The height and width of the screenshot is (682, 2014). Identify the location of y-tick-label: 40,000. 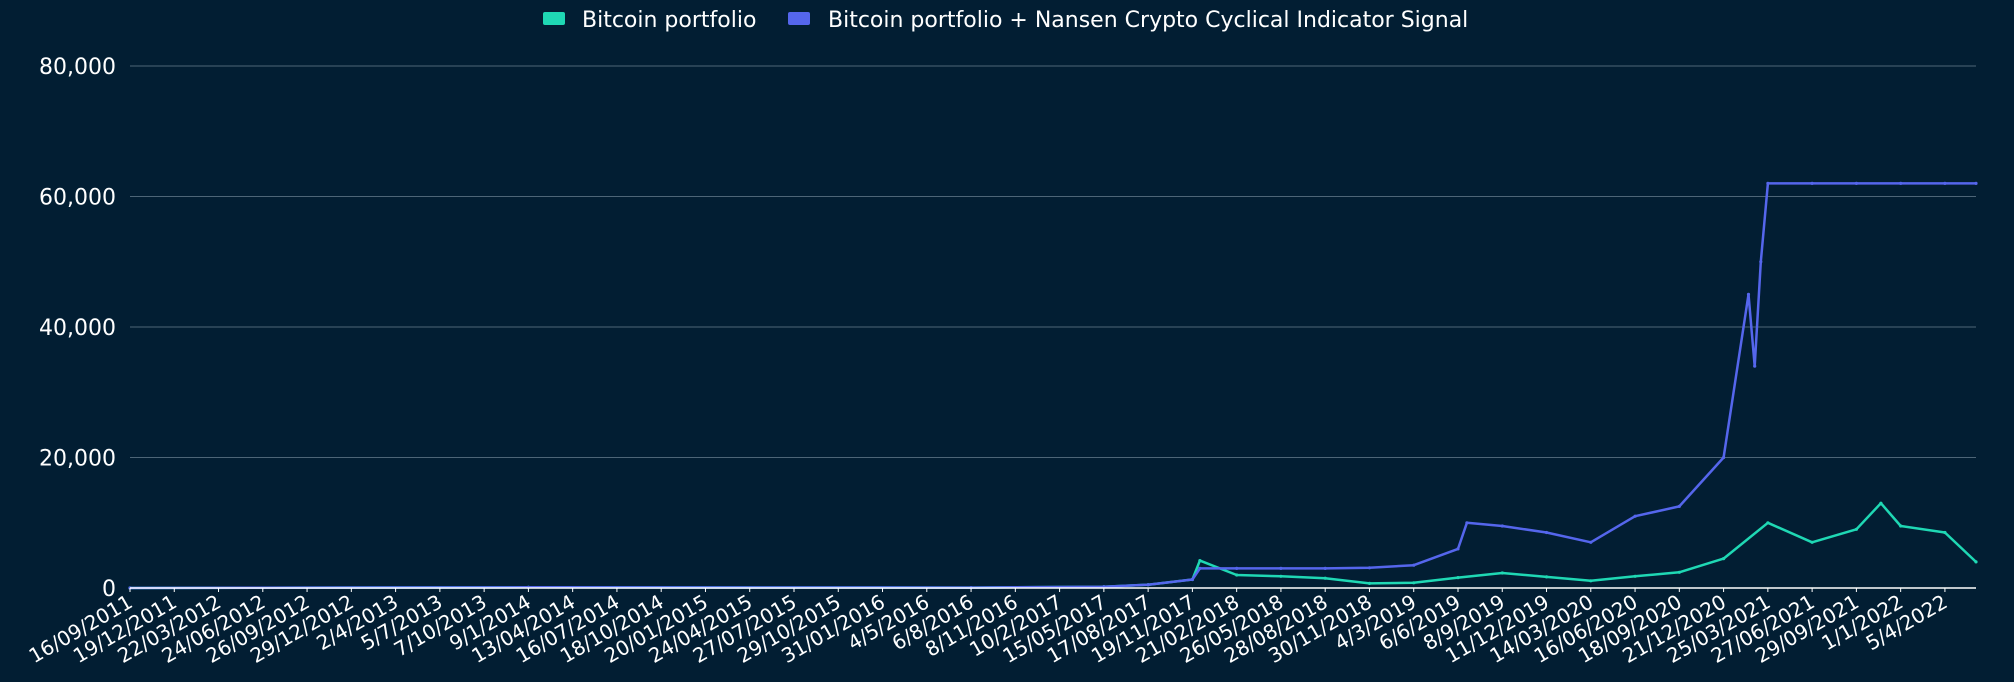
(77, 328).